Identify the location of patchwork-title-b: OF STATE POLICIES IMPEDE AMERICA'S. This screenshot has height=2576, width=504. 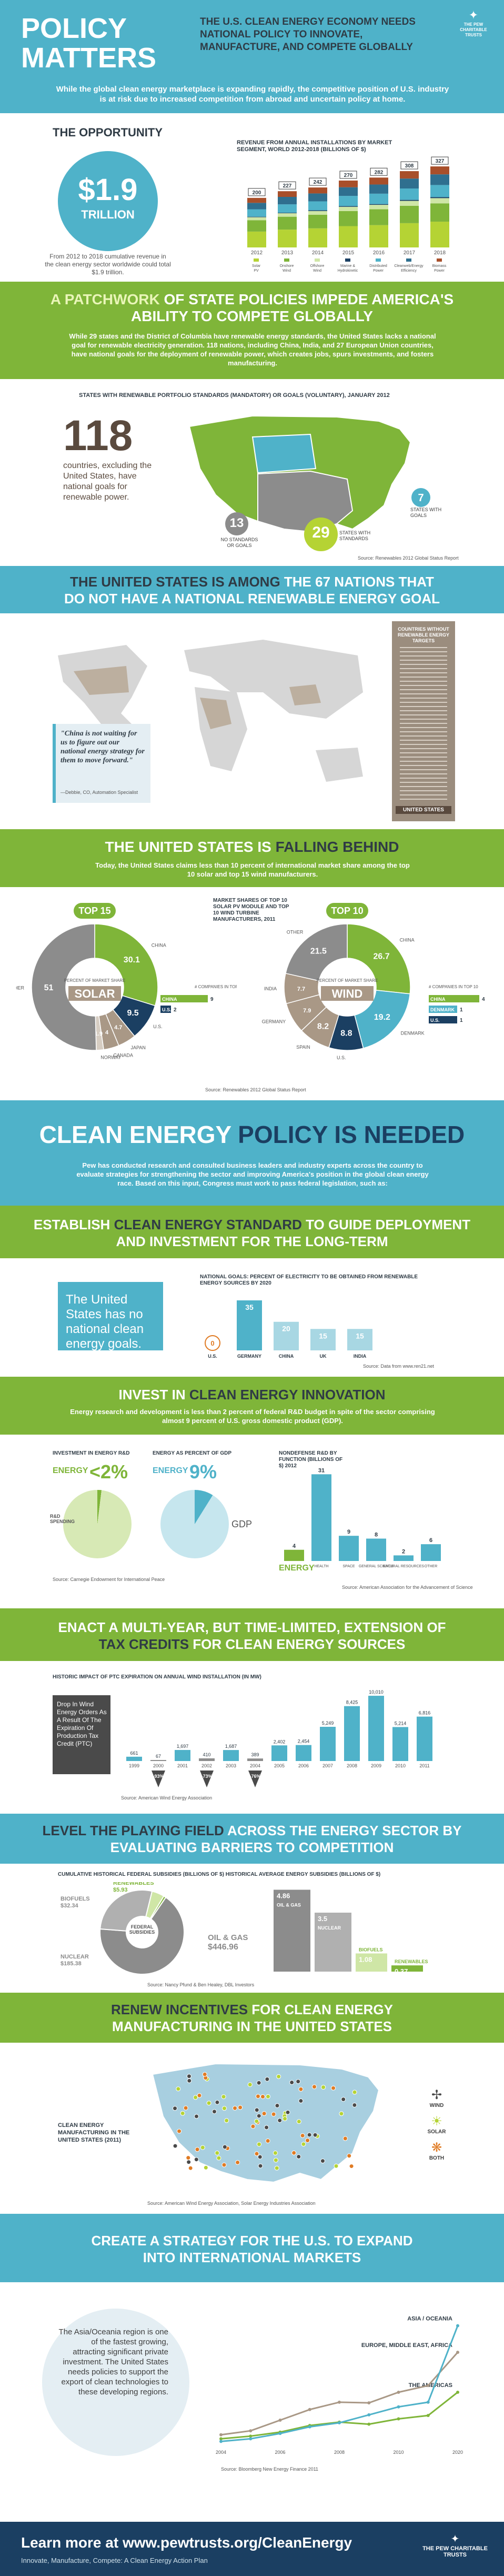
(306, 299).